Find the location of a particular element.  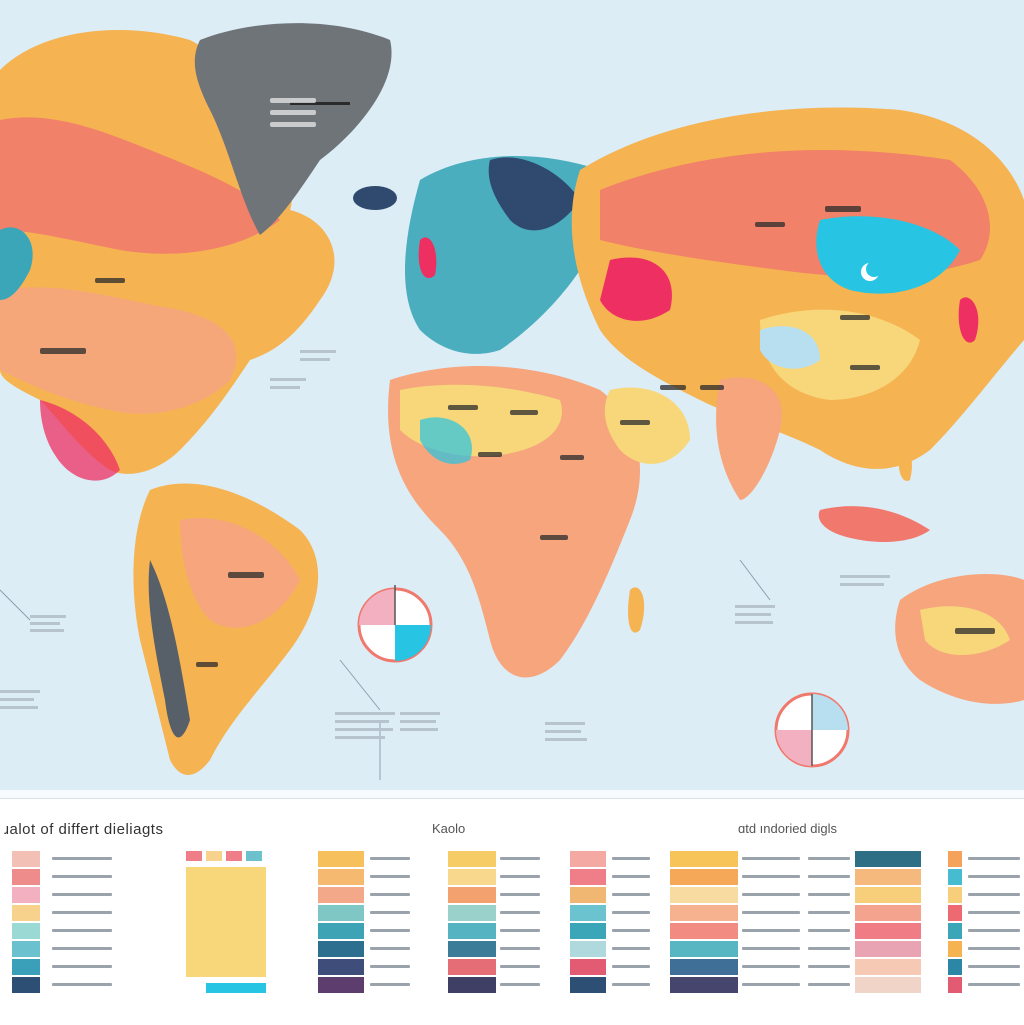

britain is located at coordinates (427, 258).